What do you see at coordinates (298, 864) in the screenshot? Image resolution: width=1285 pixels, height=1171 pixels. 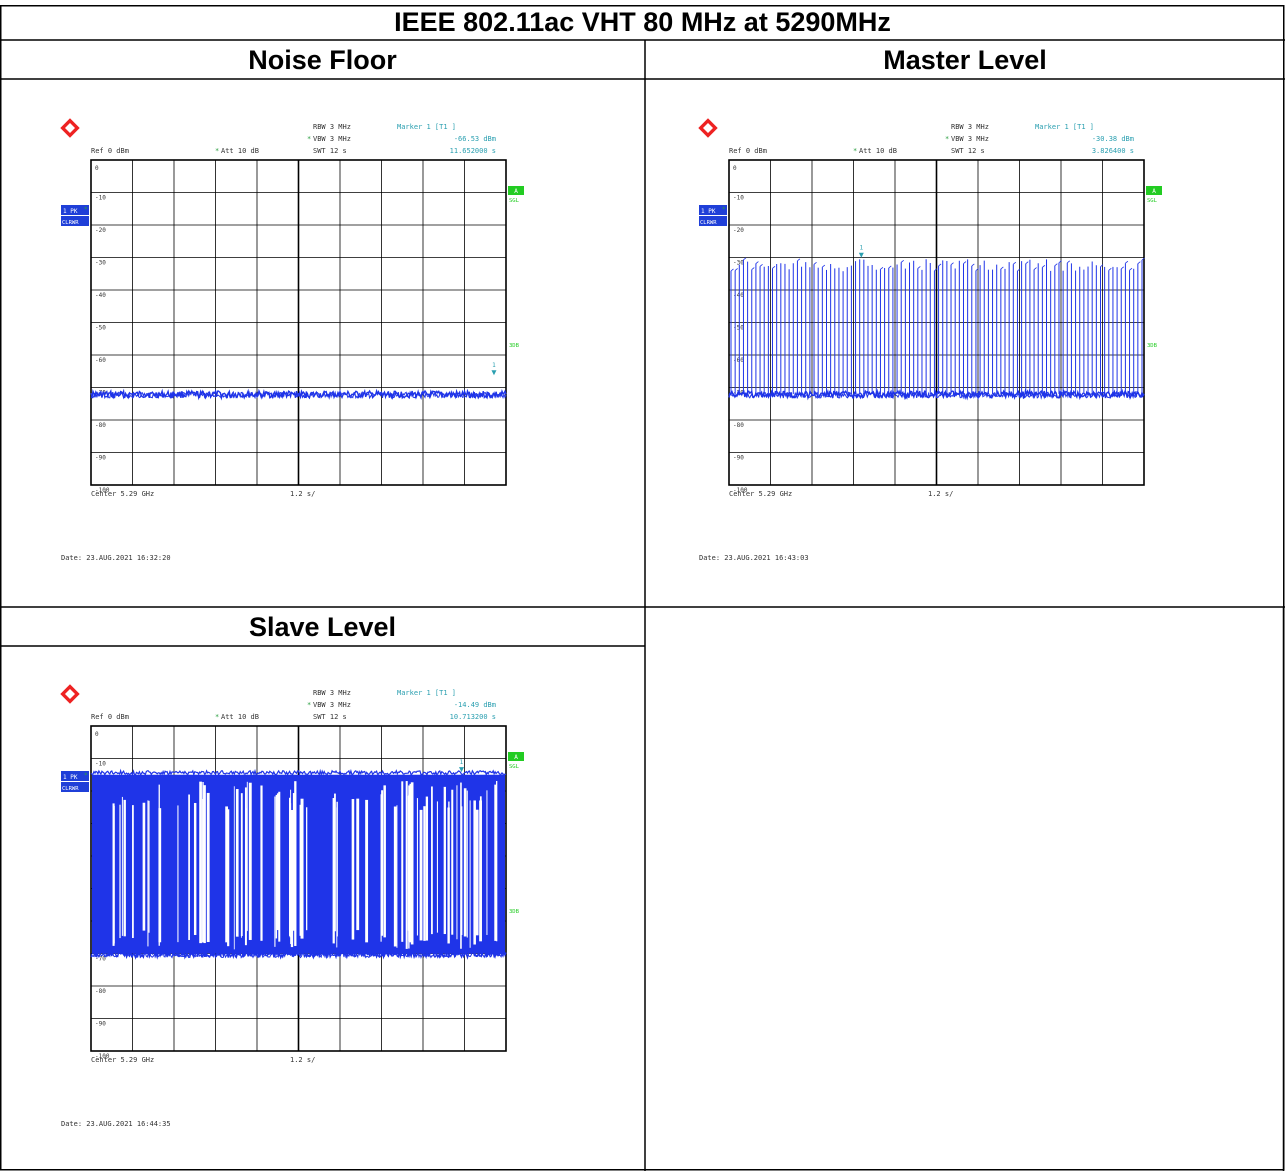 I see `trace-series` at bounding box center [298, 864].